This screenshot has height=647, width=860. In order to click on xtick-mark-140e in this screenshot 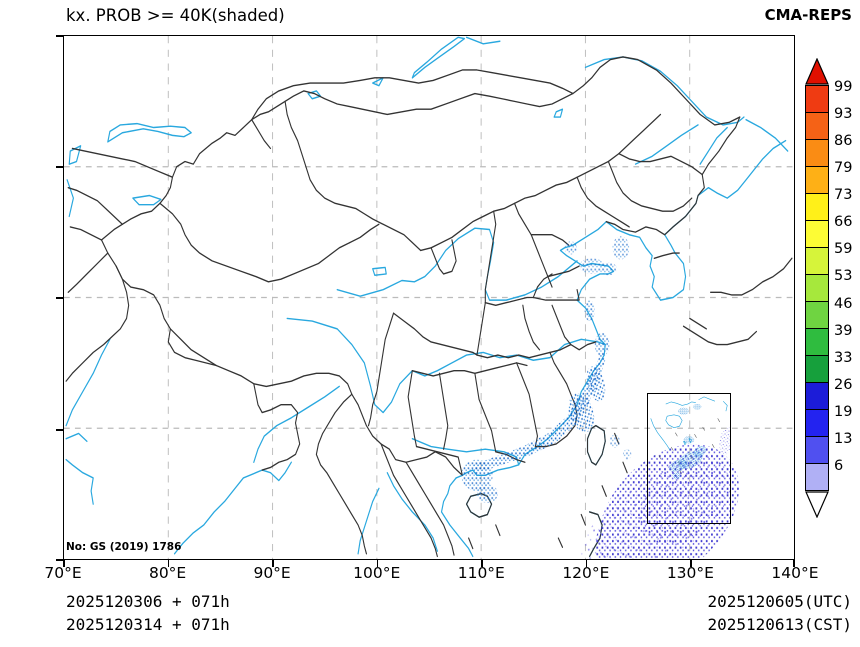, I will do `click(794, 563)`.